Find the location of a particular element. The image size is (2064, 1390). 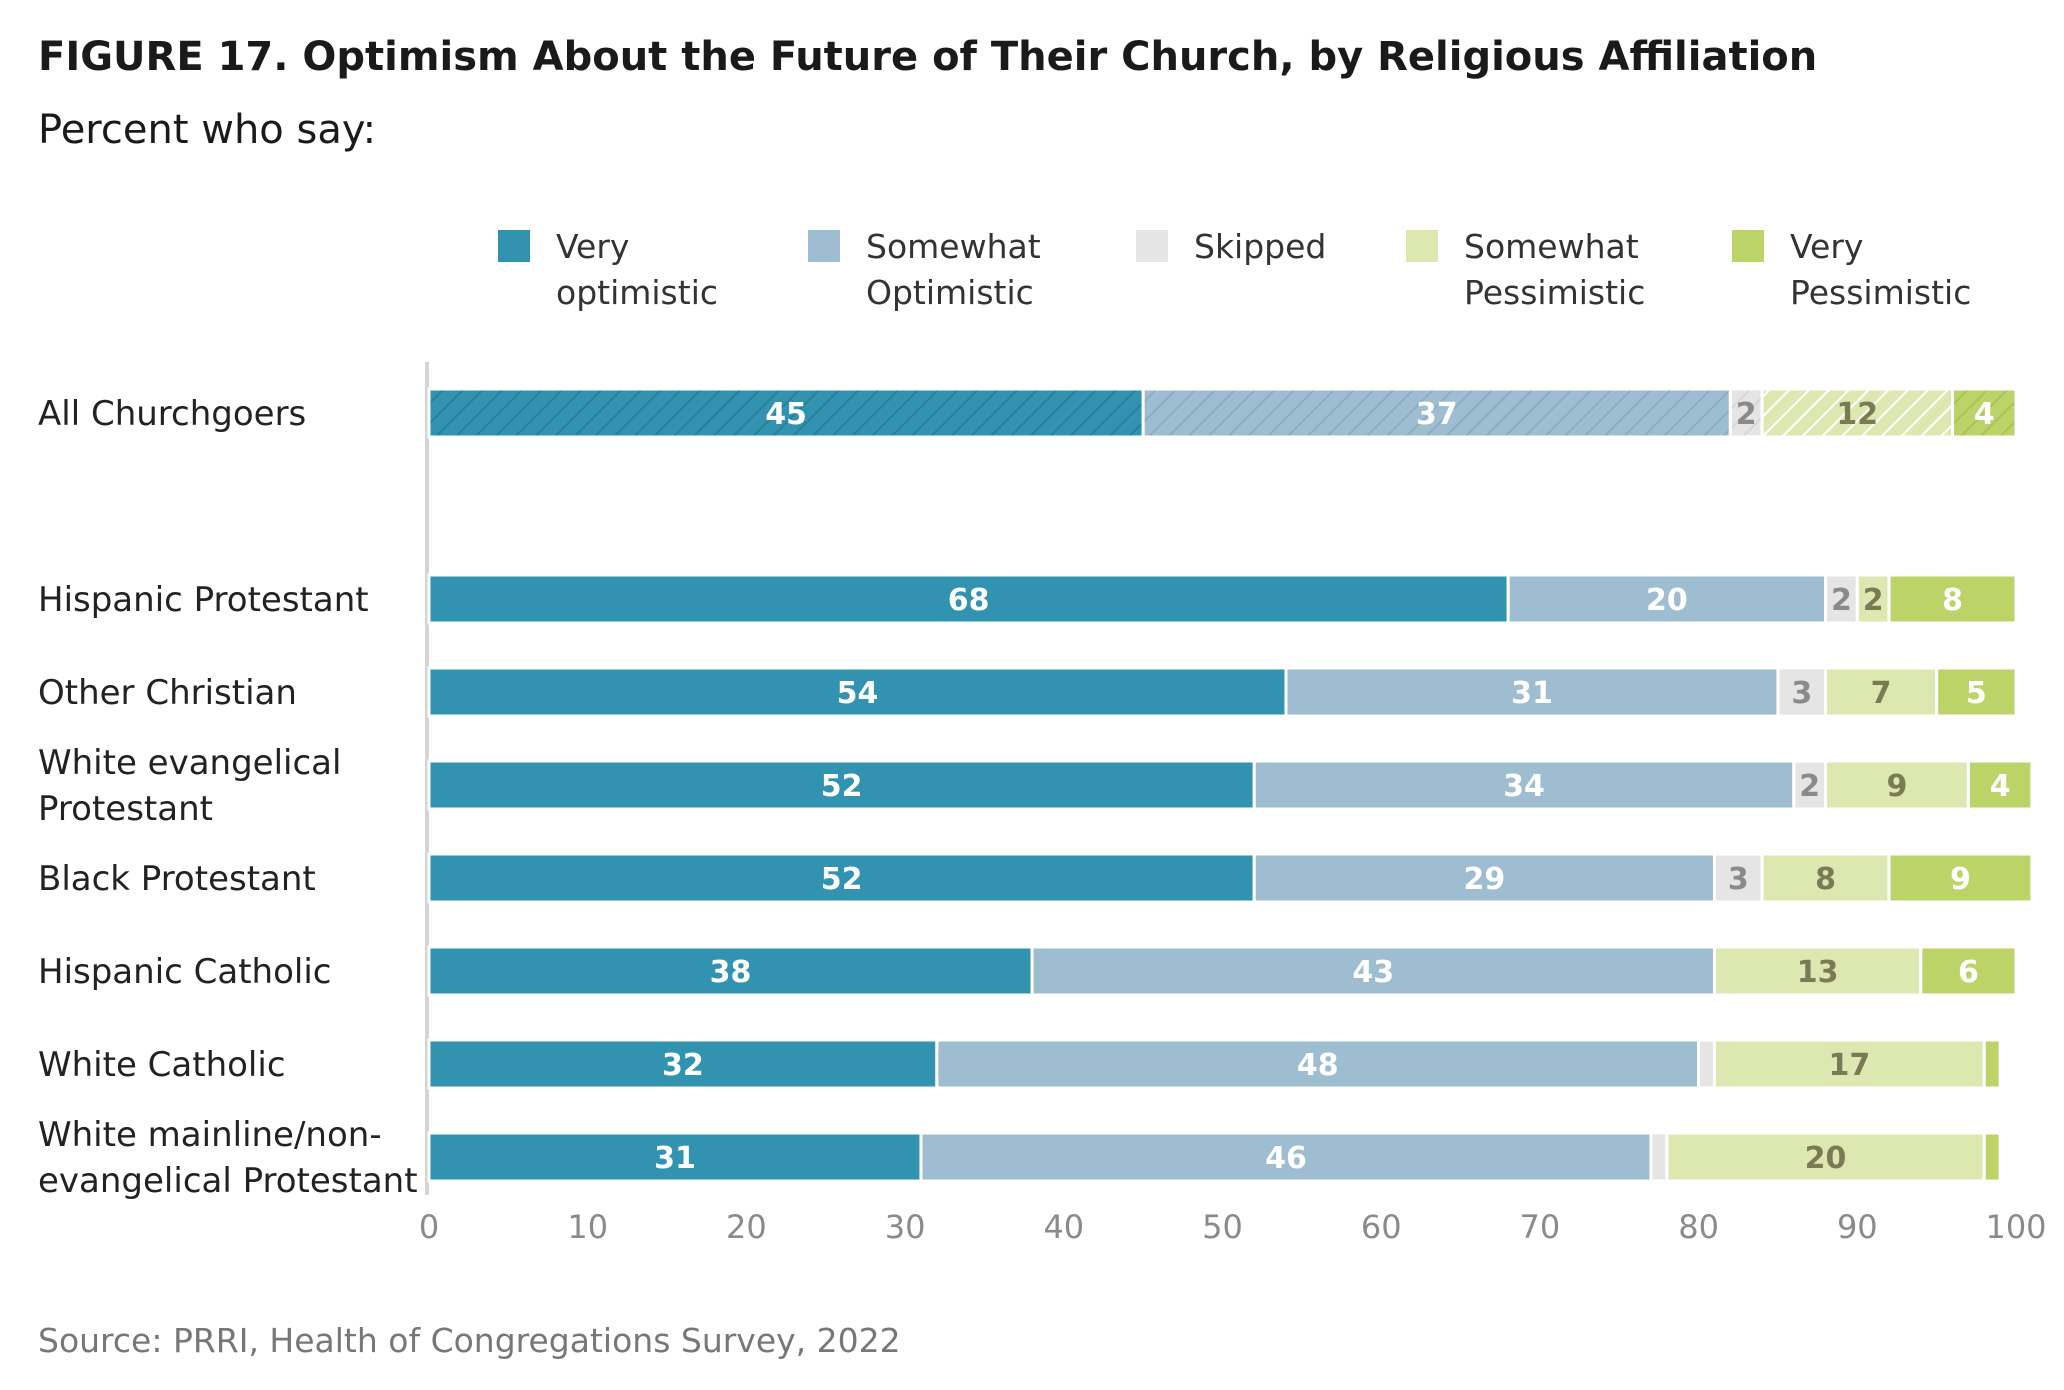

bar-value-label: 5 is located at coordinates (1976, 693).